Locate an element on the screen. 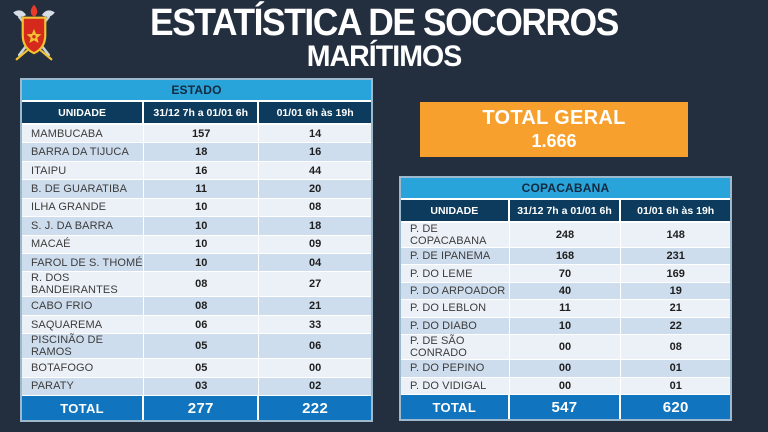 The width and height of the screenshot is (768, 432). table-row: P. DO PEPINO 00 01 is located at coordinates (565, 369).